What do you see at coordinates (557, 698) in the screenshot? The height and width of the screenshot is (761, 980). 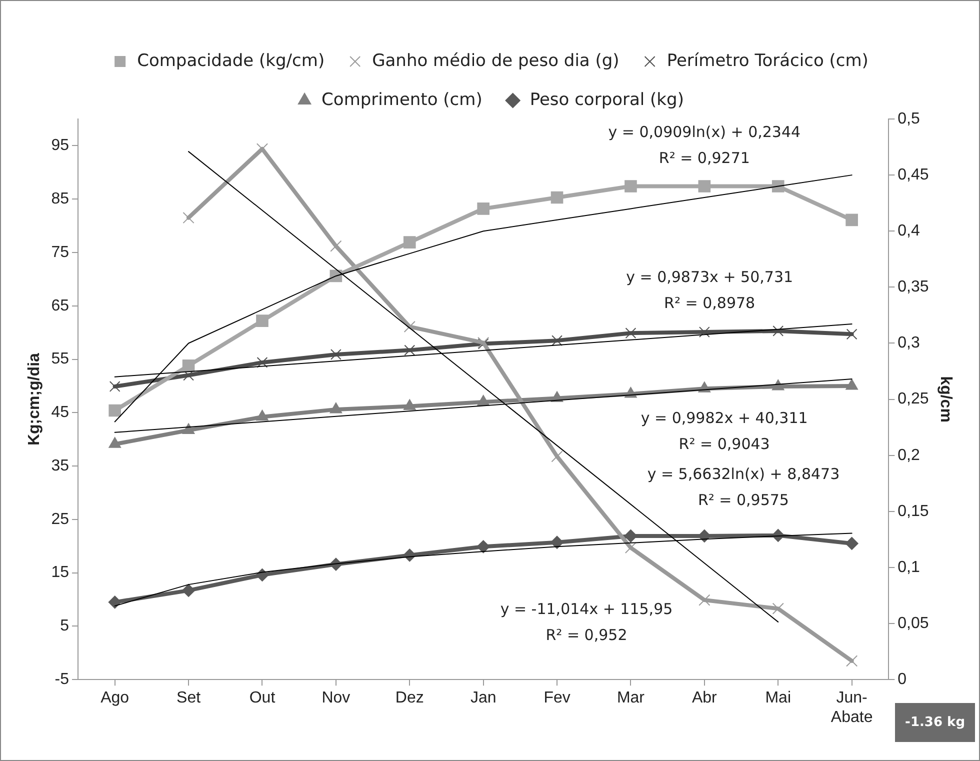 I see `x-tick-label: Fev` at bounding box center [557, 698].